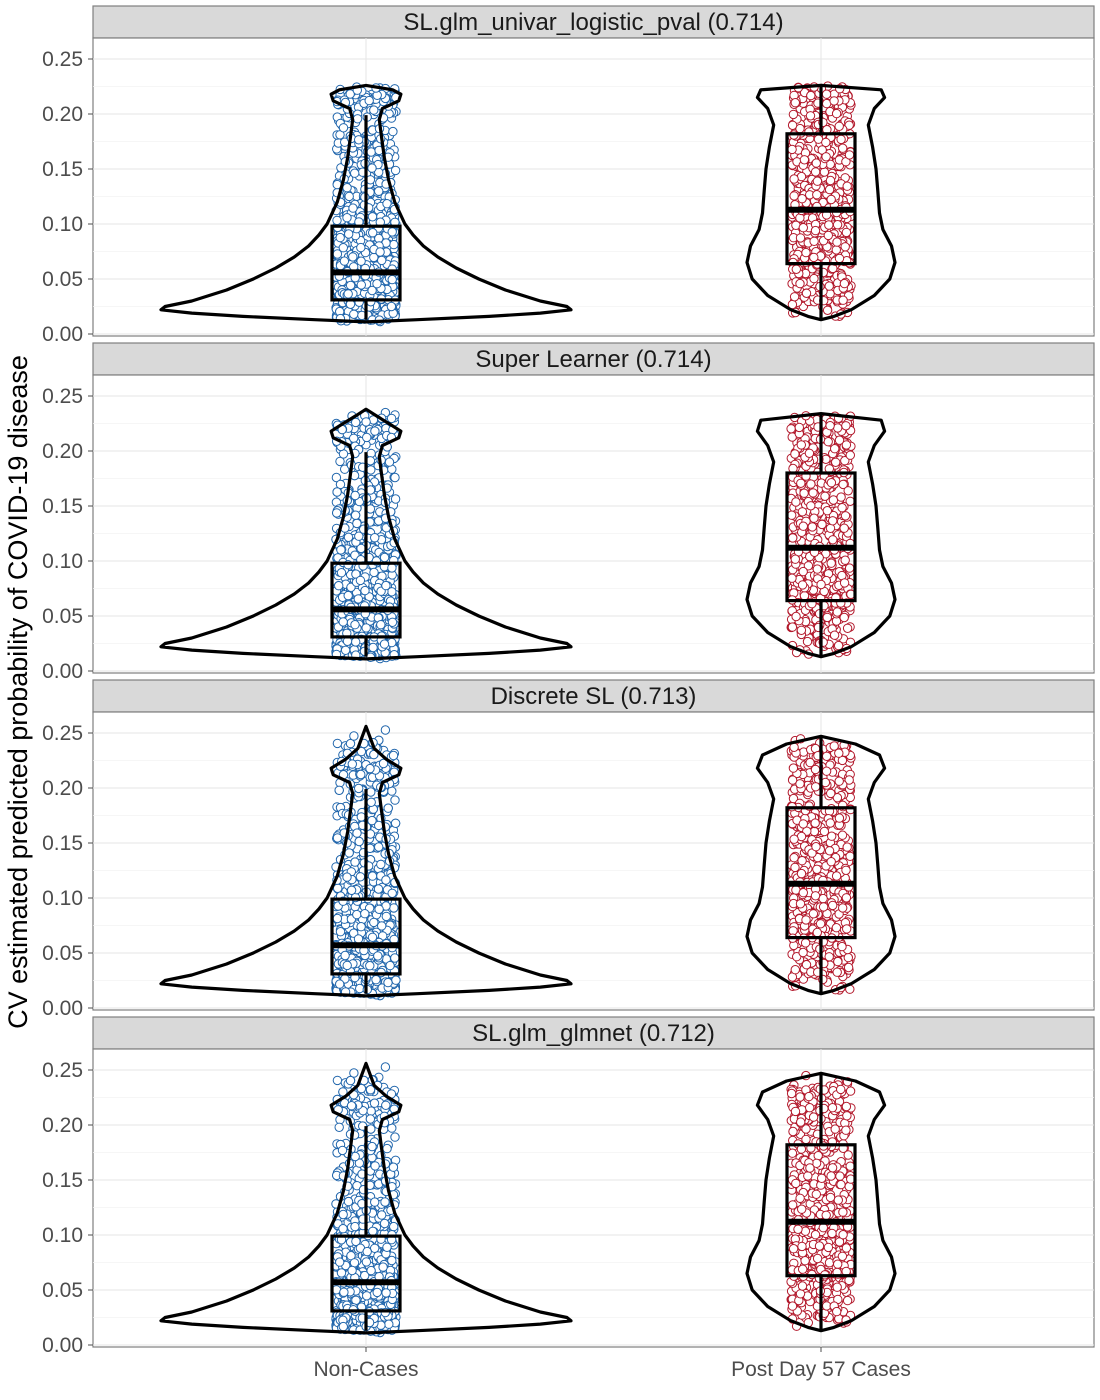  What do you see at coordinates (593, 22) in the screenshot?
I see `facet-strip` at bounding box center [593, 22].